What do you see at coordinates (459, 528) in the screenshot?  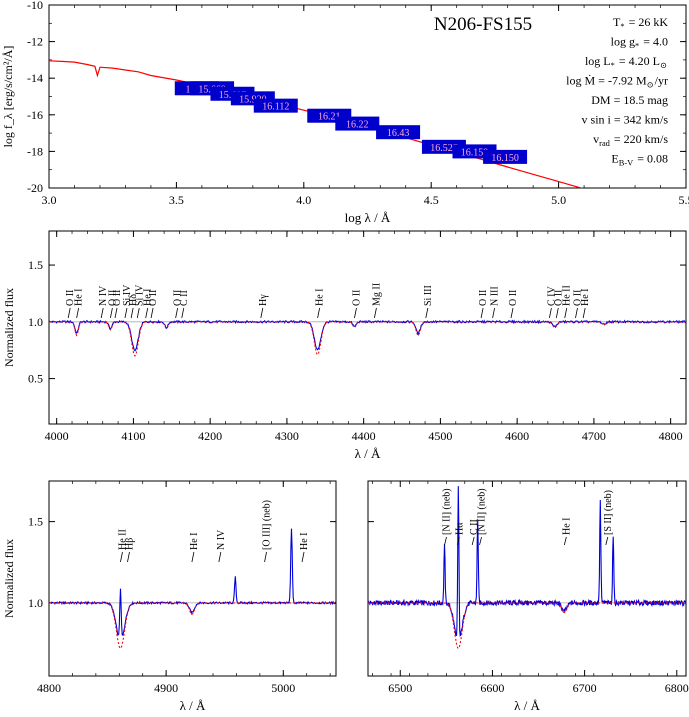 I see `line-id-label: Hα` at bounding box center [459, 528].